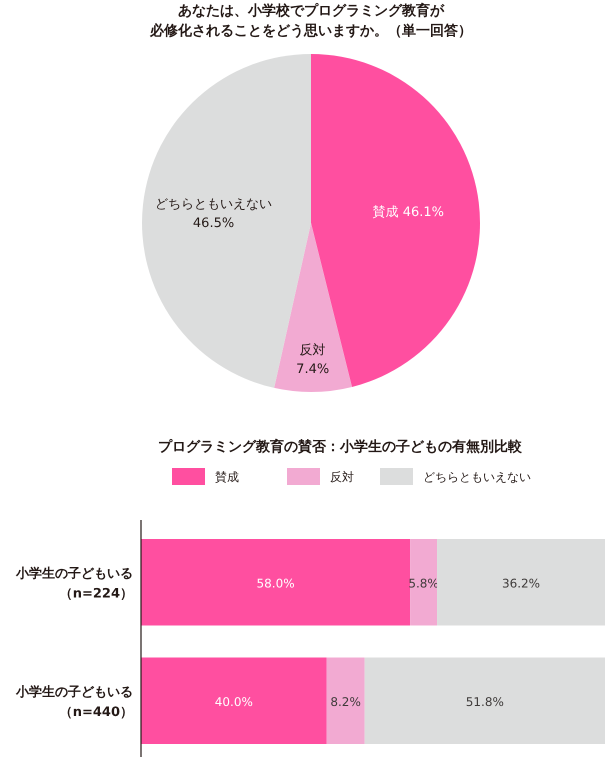 The width and height of the screenshot is (605, 760). I want to click on data-label: 46.5%, so click(213, 224).